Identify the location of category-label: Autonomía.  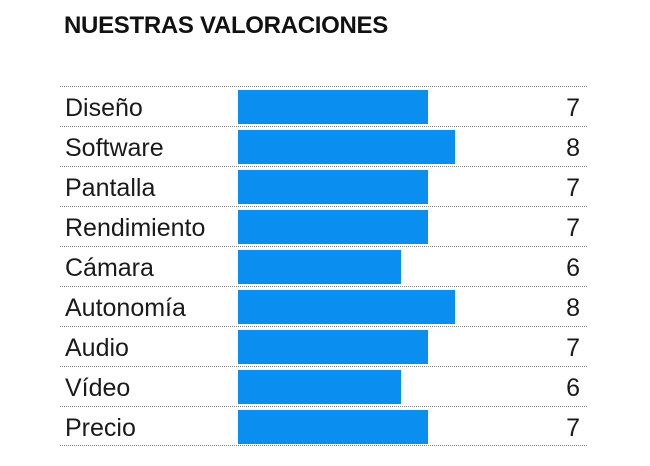
(125, 308).